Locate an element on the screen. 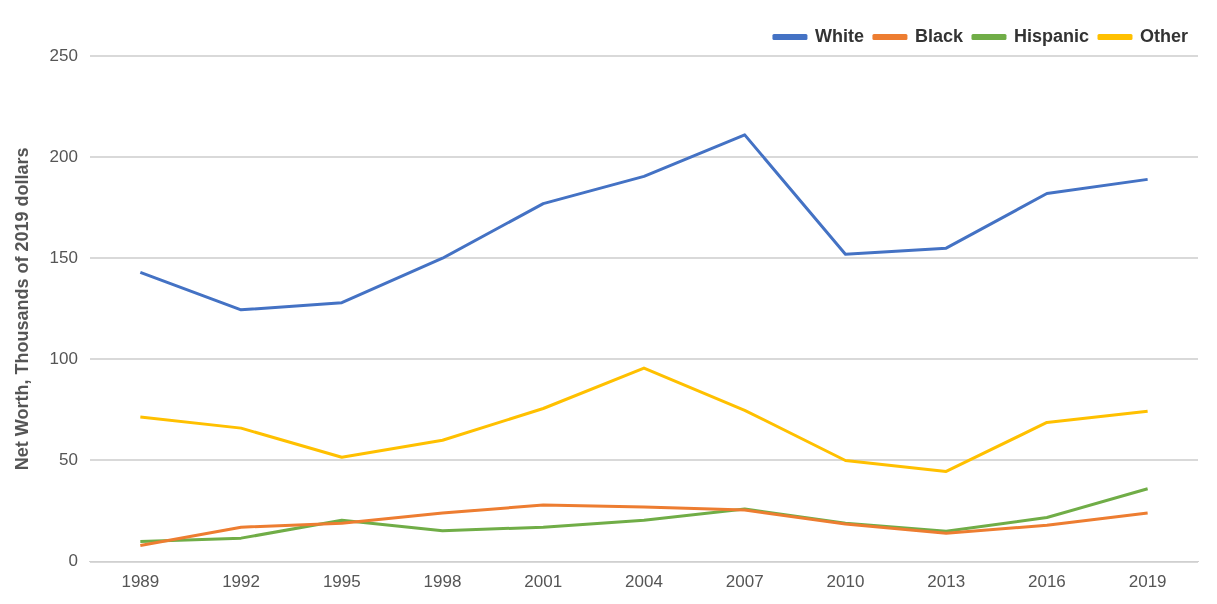 This screenshot has width=1217, height=604. y-axis-title: Net Worth, Thousands of 2019 dollars is located at coordinates (21, 309).